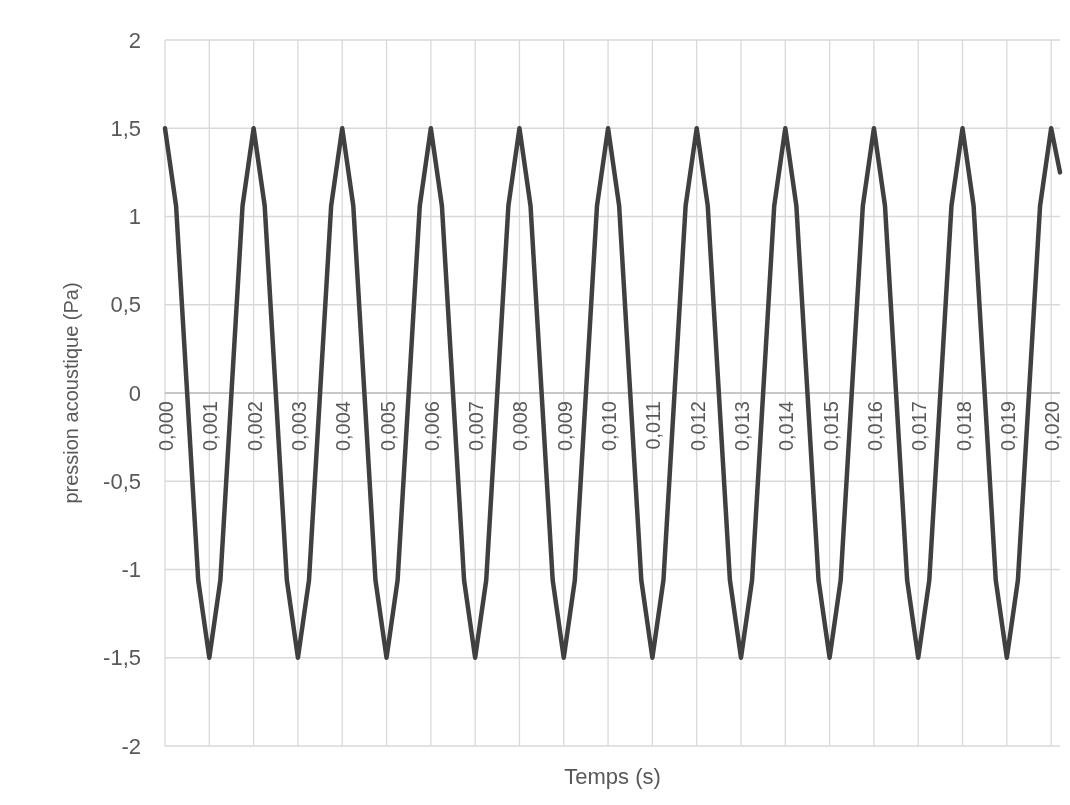  Describe the element at coordinates (919, 426) in the screenshot. I see `x-tick-label: 0,017` at that location.